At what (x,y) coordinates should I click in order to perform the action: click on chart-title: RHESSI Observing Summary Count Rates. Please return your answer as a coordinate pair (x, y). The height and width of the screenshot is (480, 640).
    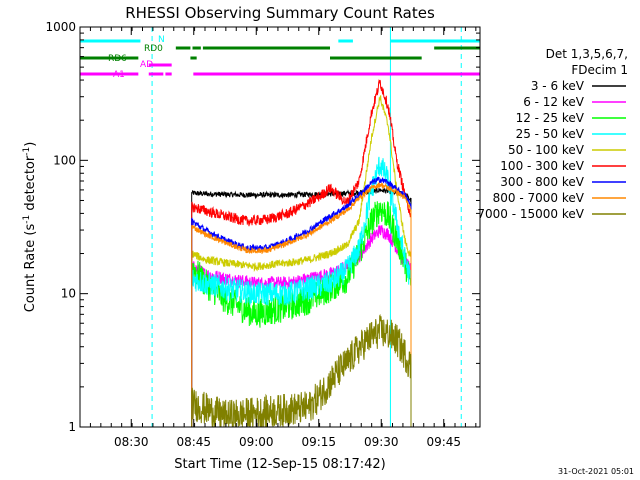
    Looking at the image, I should click on (280, 13).